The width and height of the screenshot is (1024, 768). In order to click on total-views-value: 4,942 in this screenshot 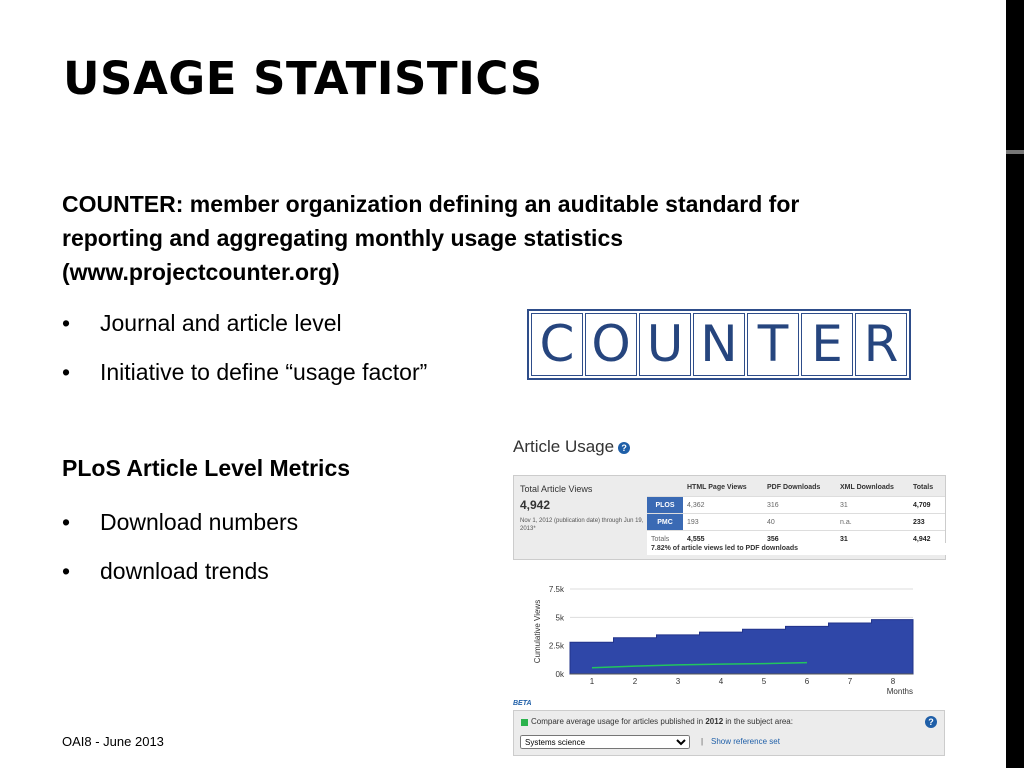, I will do `click(535, 505)`.